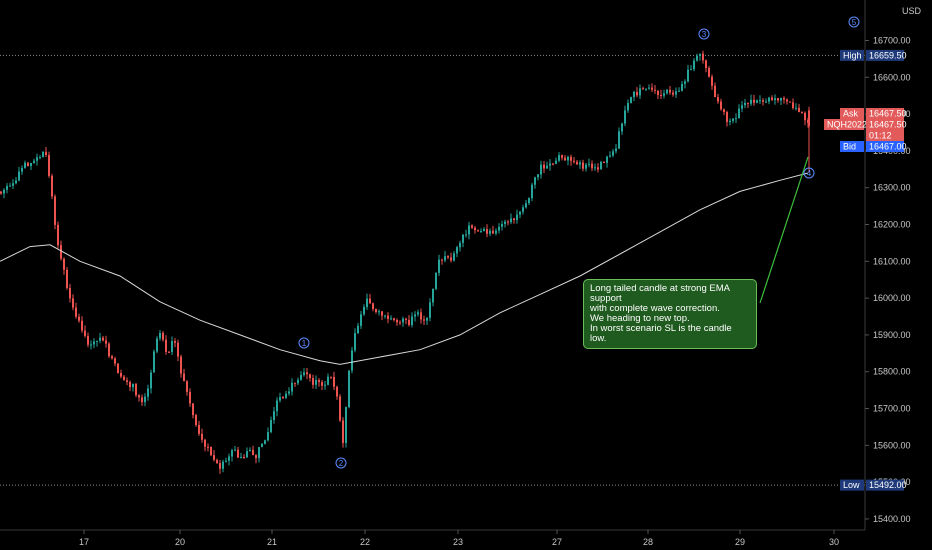 The width and height of the screenshot is (932, 550). Describe the element at coordinates (885, 130) in the screenshot. I see `last-tag-value-bg` at that location.